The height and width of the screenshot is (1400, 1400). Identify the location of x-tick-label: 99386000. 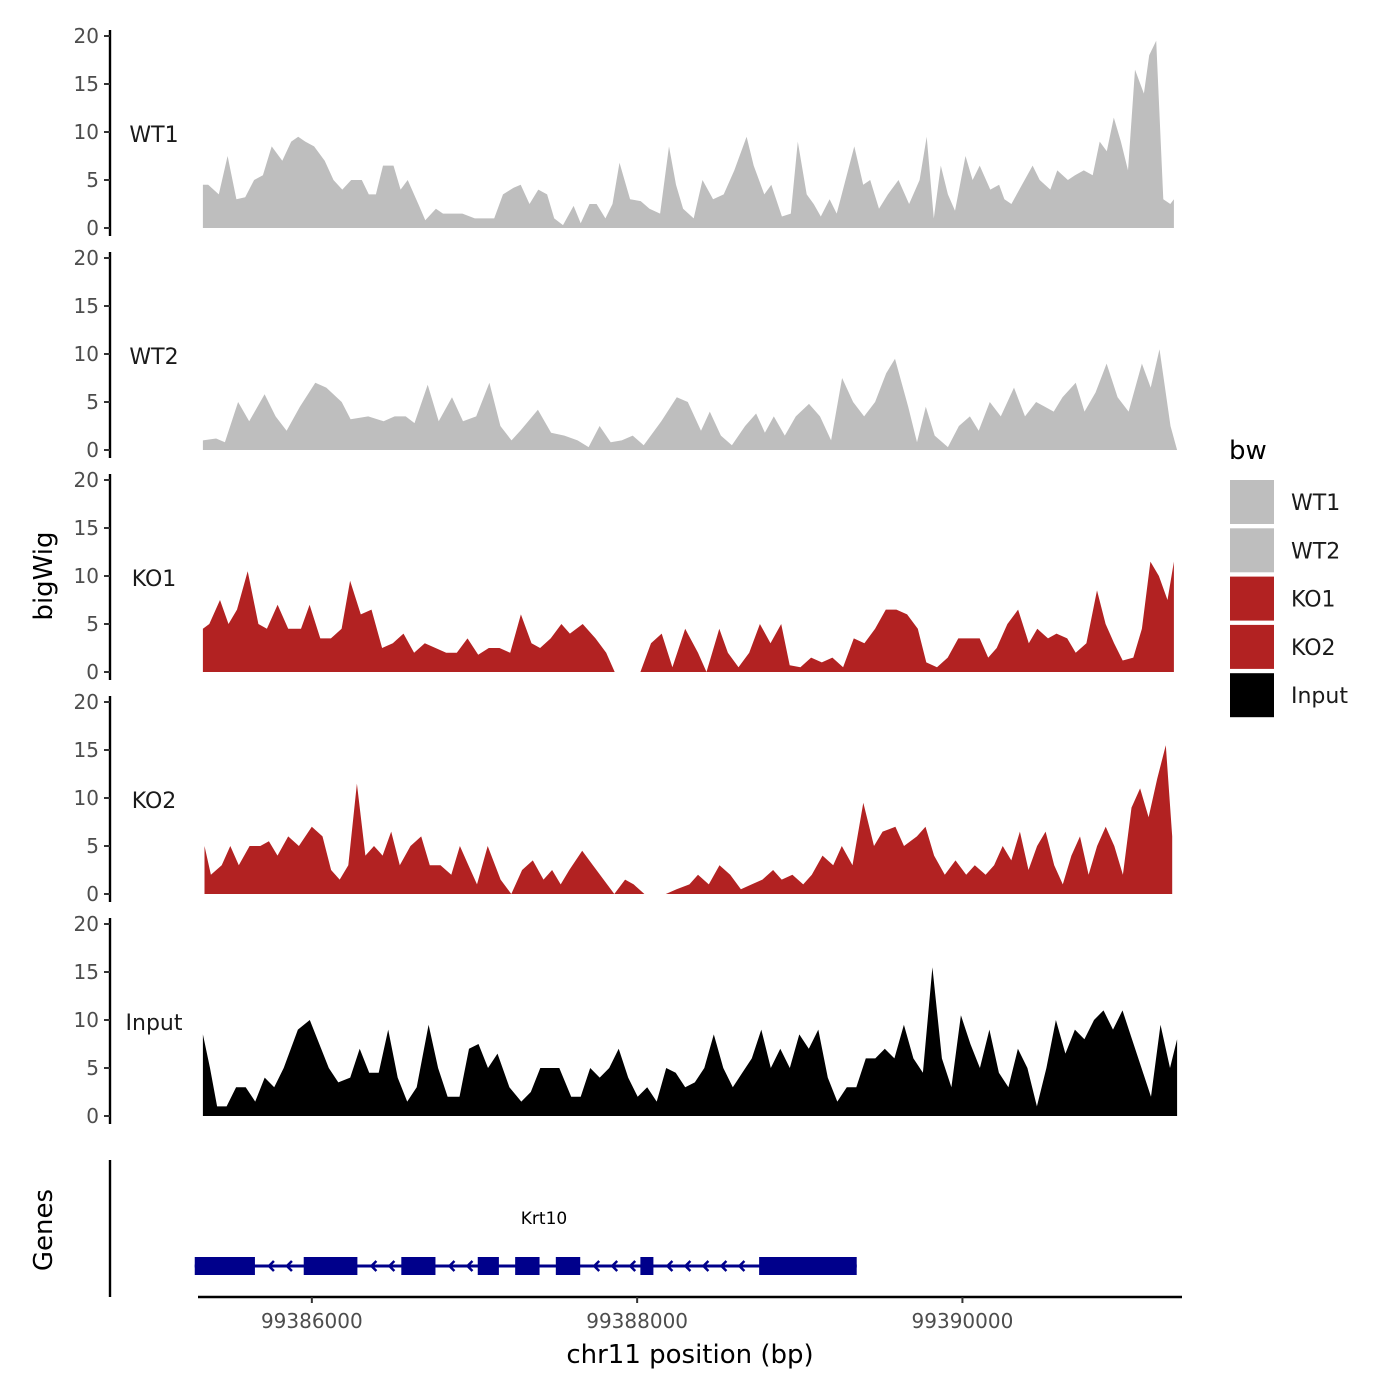
(312, 1321).